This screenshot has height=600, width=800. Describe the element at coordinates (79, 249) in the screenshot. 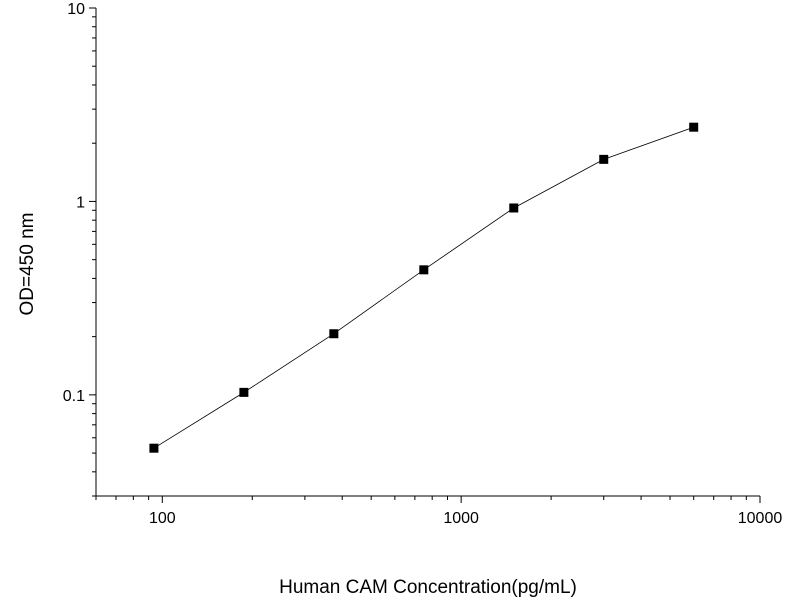

I see `y-axis-ticks: 0.1 1 10` at that location.